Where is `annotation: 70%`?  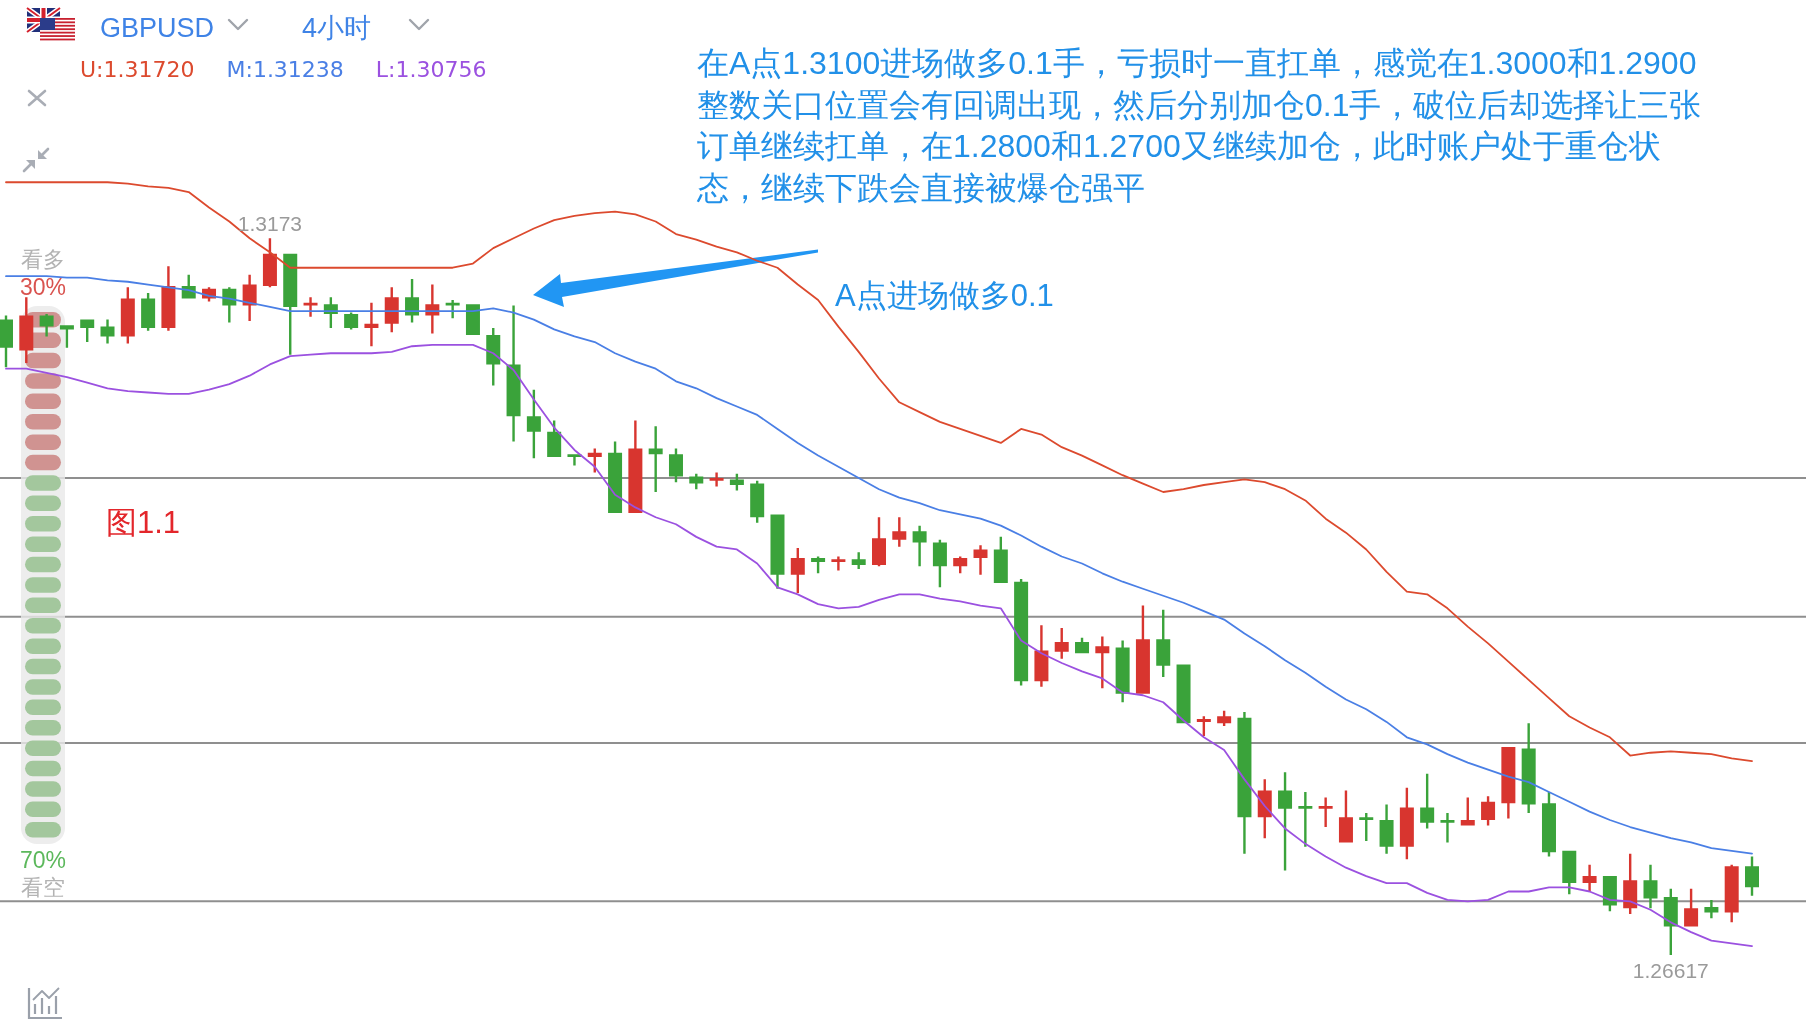 annotation: 70% is located at coordinates (43, 860).